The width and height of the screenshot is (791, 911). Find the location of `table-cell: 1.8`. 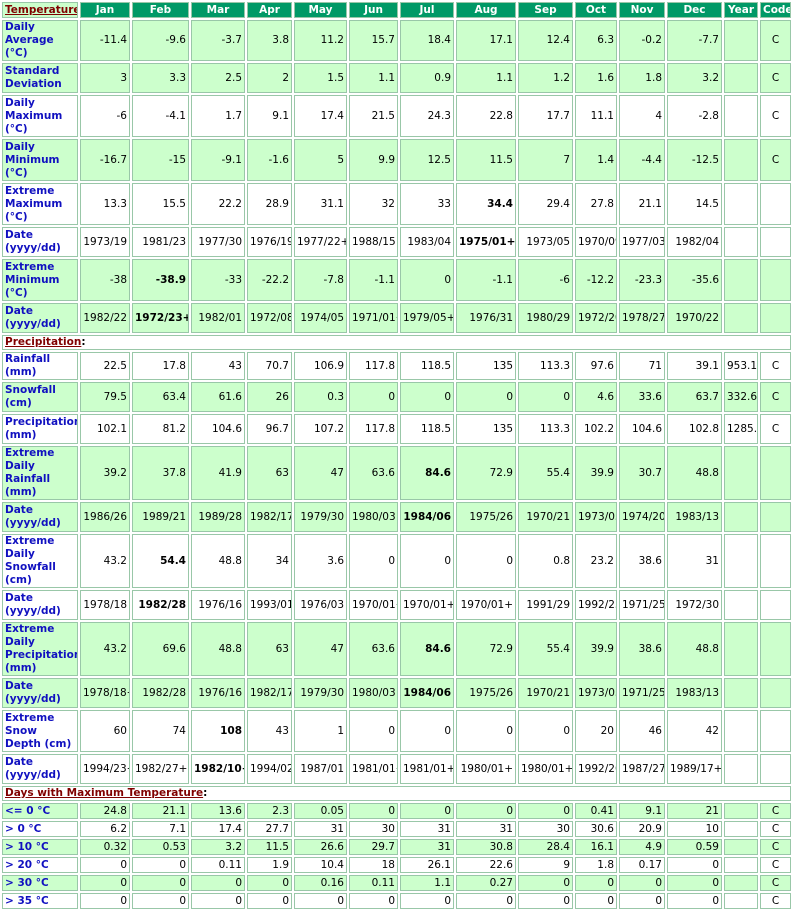

table-cell: 1.8 is located at coordinates (642, 78).